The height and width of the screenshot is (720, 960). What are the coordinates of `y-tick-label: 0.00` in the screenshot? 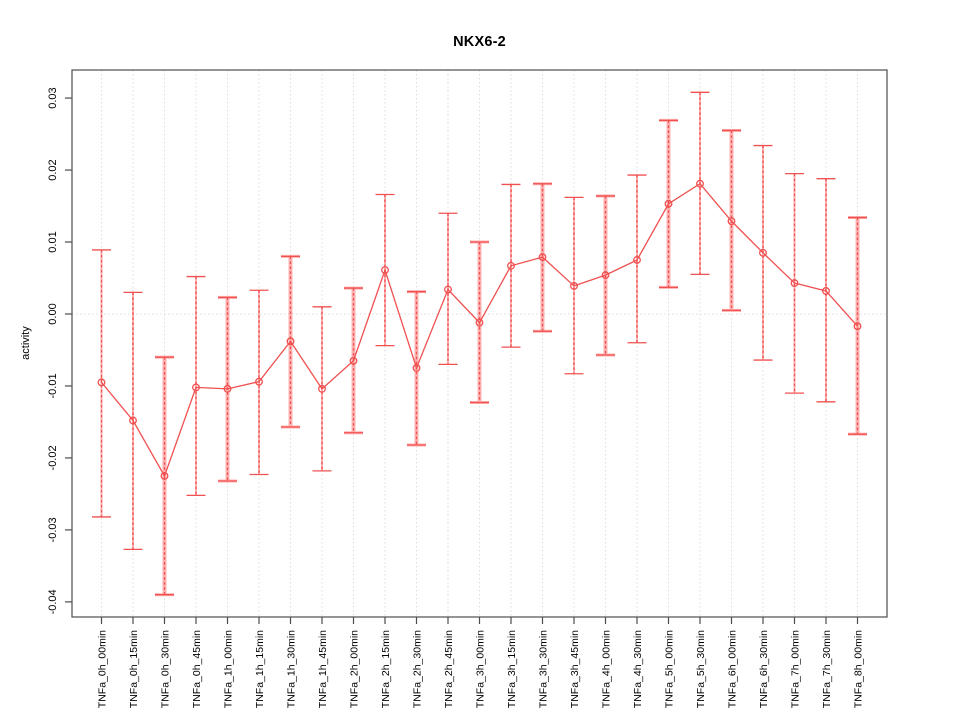 It's located at (53, 313).